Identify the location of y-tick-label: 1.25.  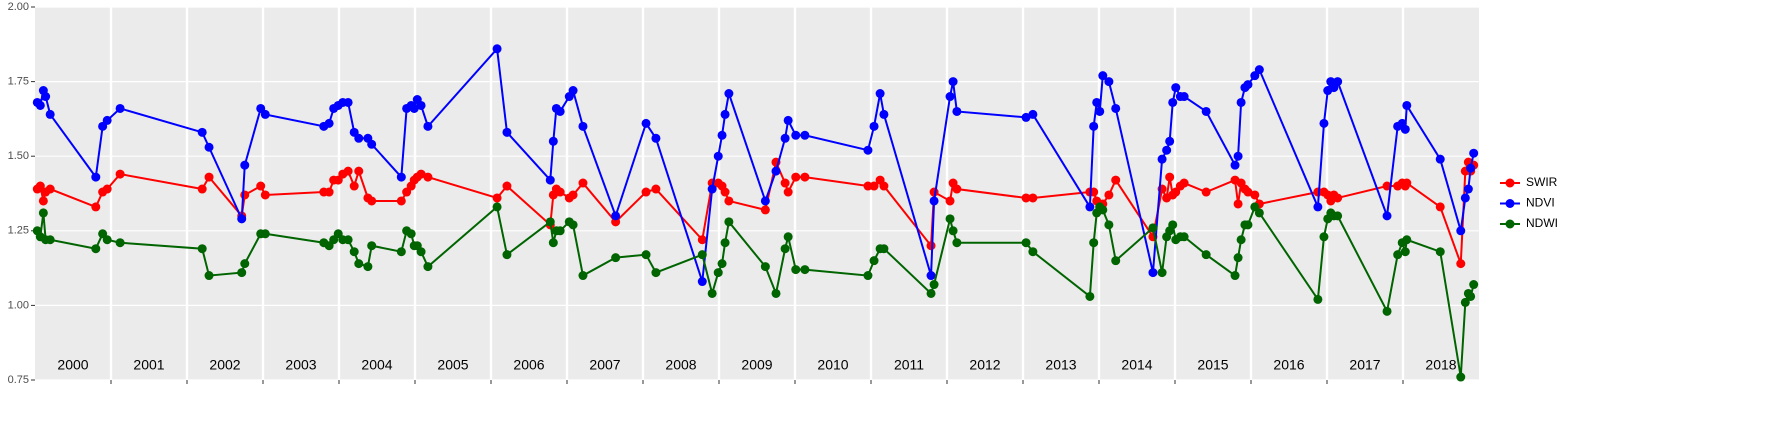
(18, 231).